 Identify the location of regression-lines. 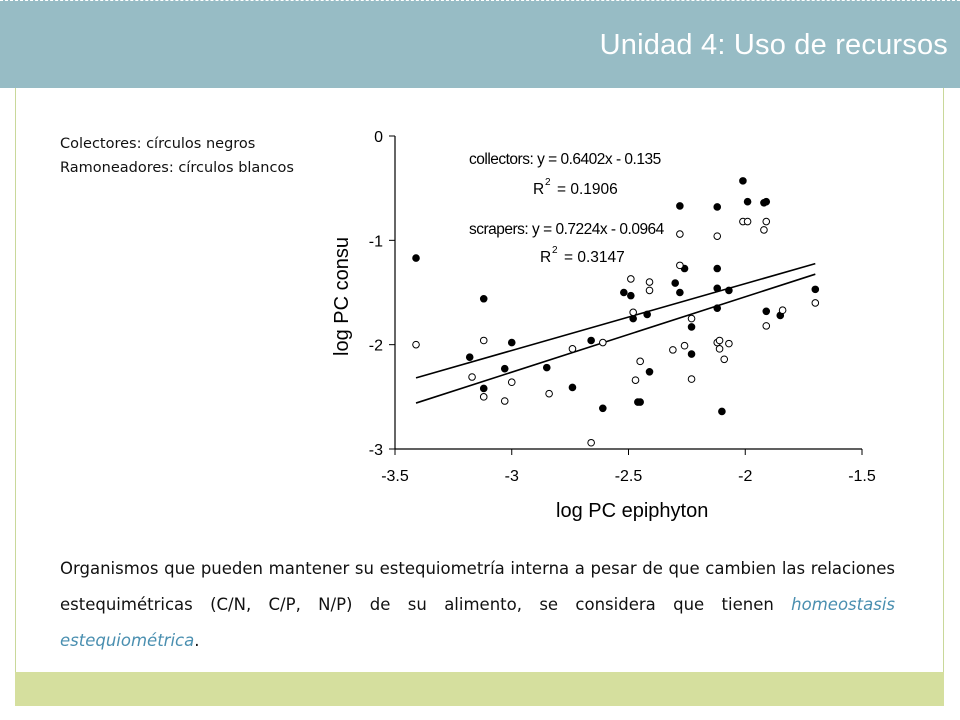
(615, 333).